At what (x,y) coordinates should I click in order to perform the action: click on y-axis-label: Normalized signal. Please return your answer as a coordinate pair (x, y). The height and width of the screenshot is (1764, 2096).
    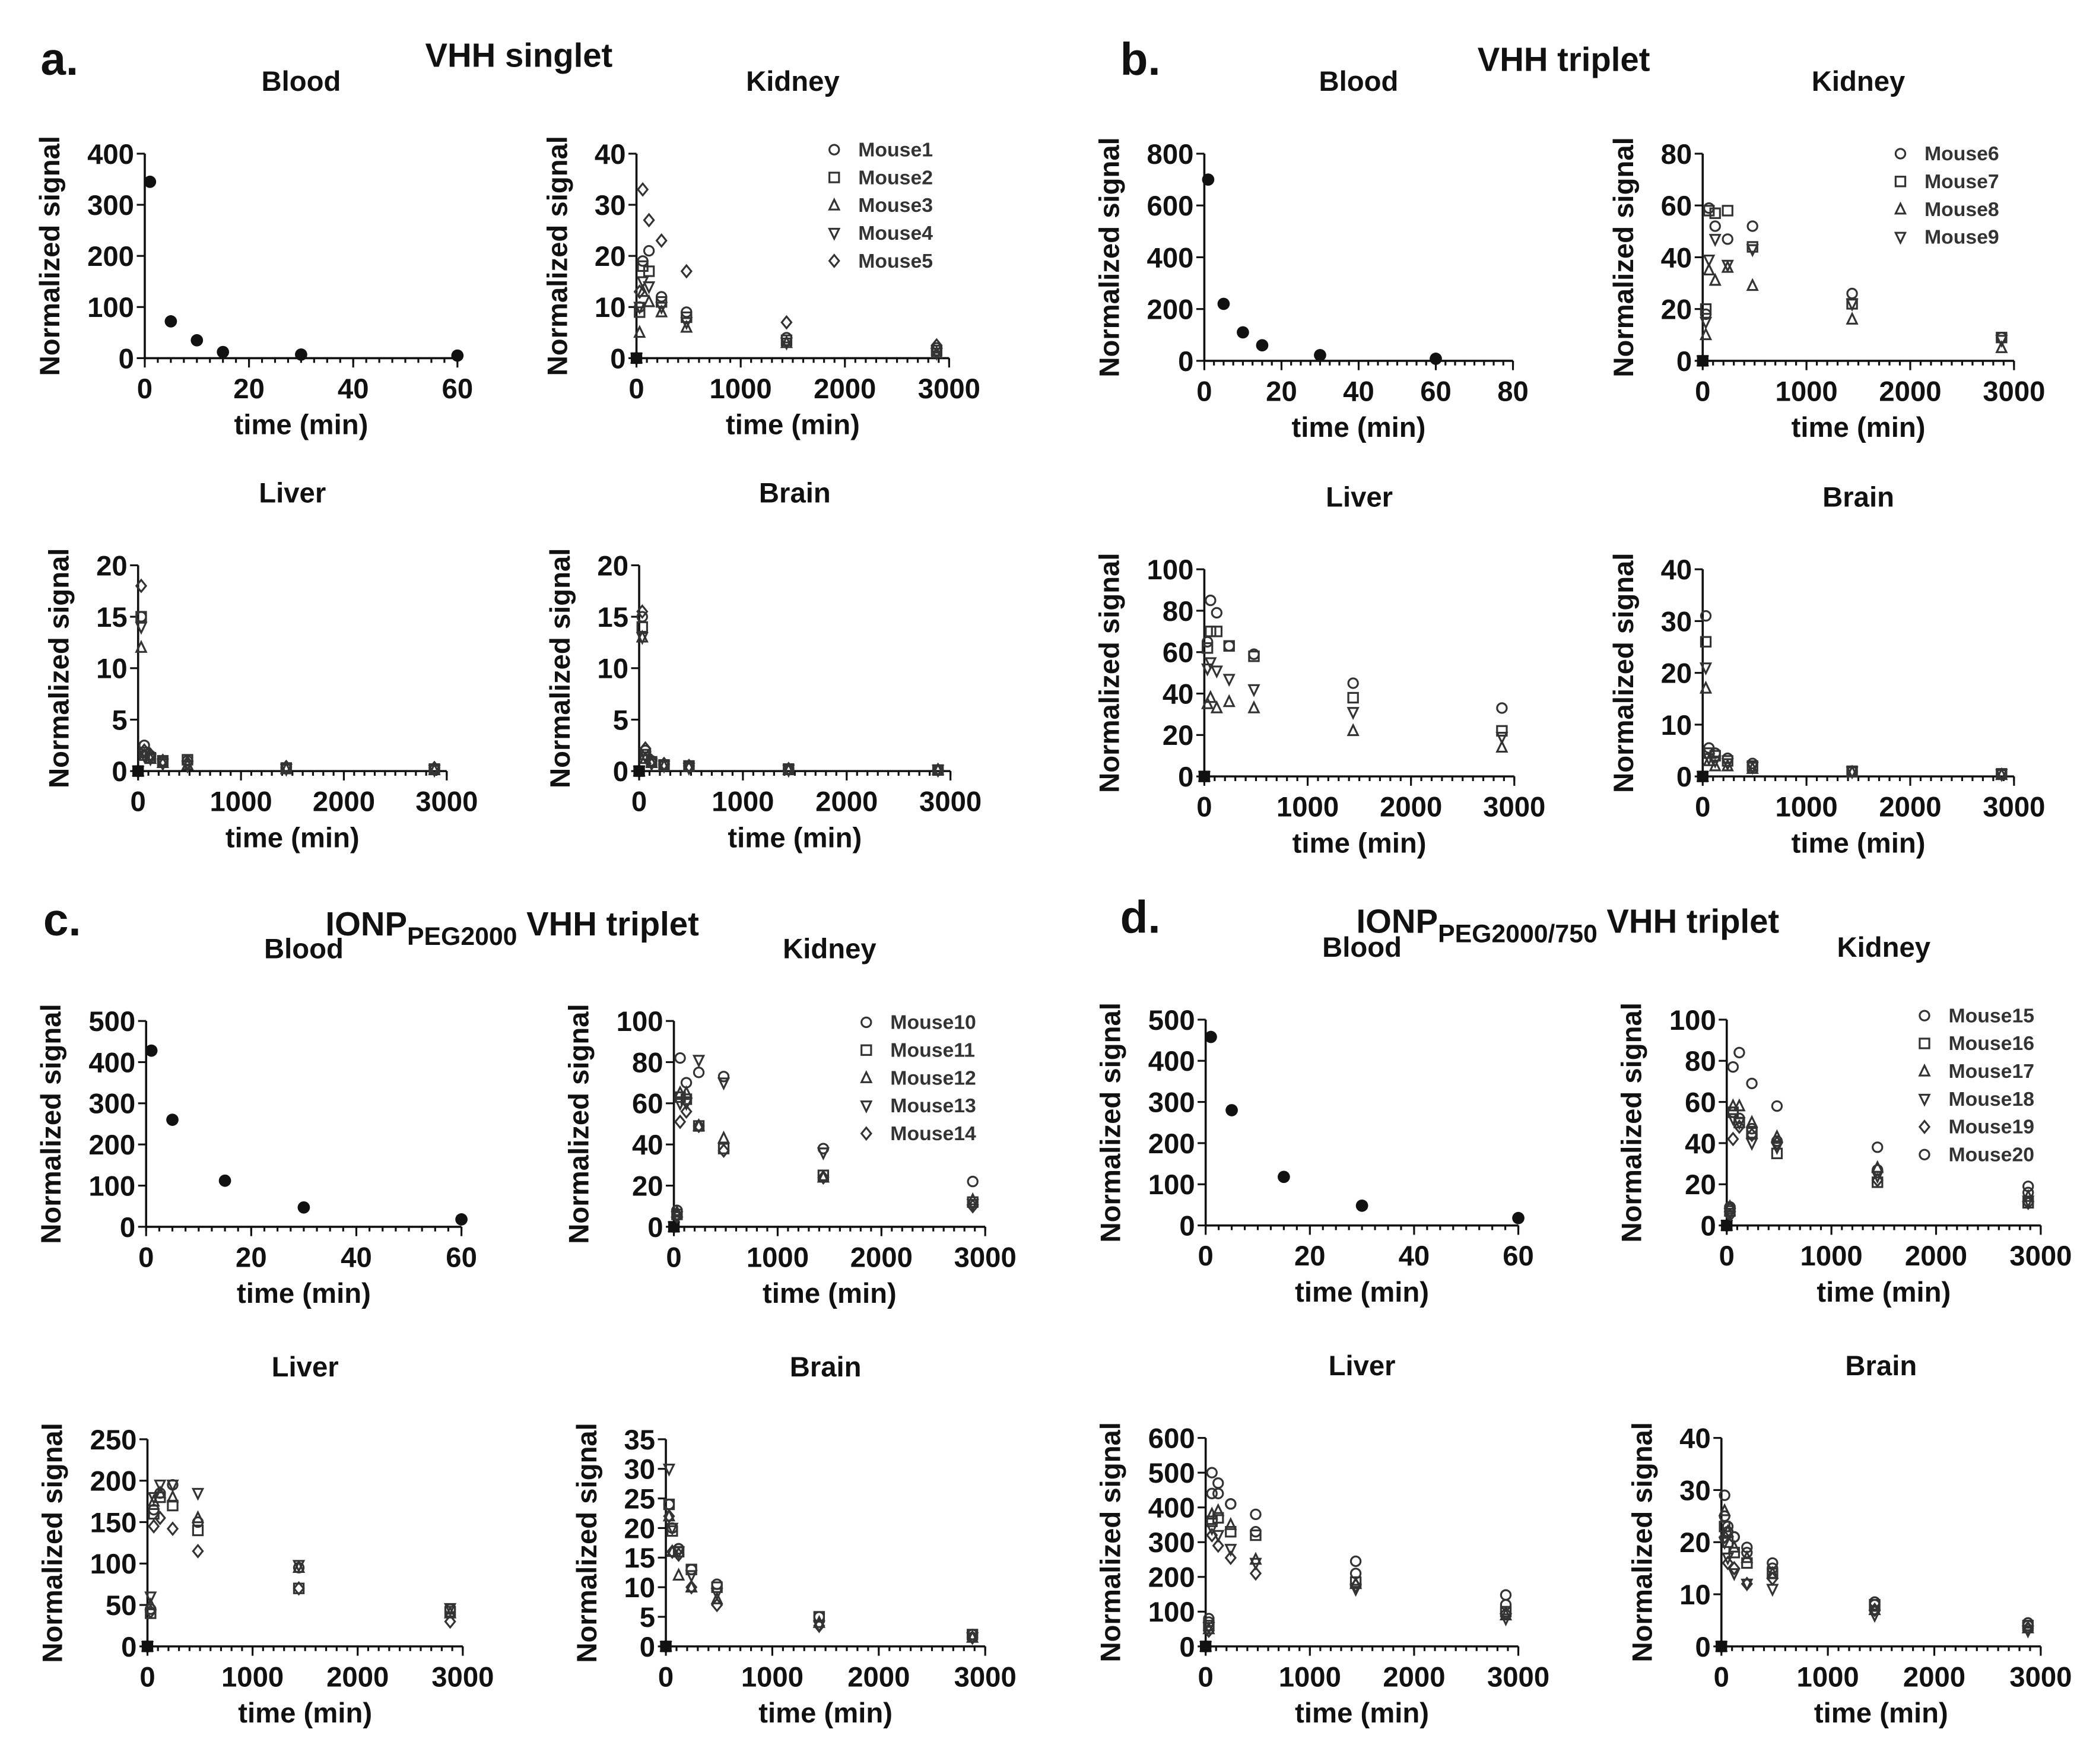
    Looking at the image, I should click on (59, 668).